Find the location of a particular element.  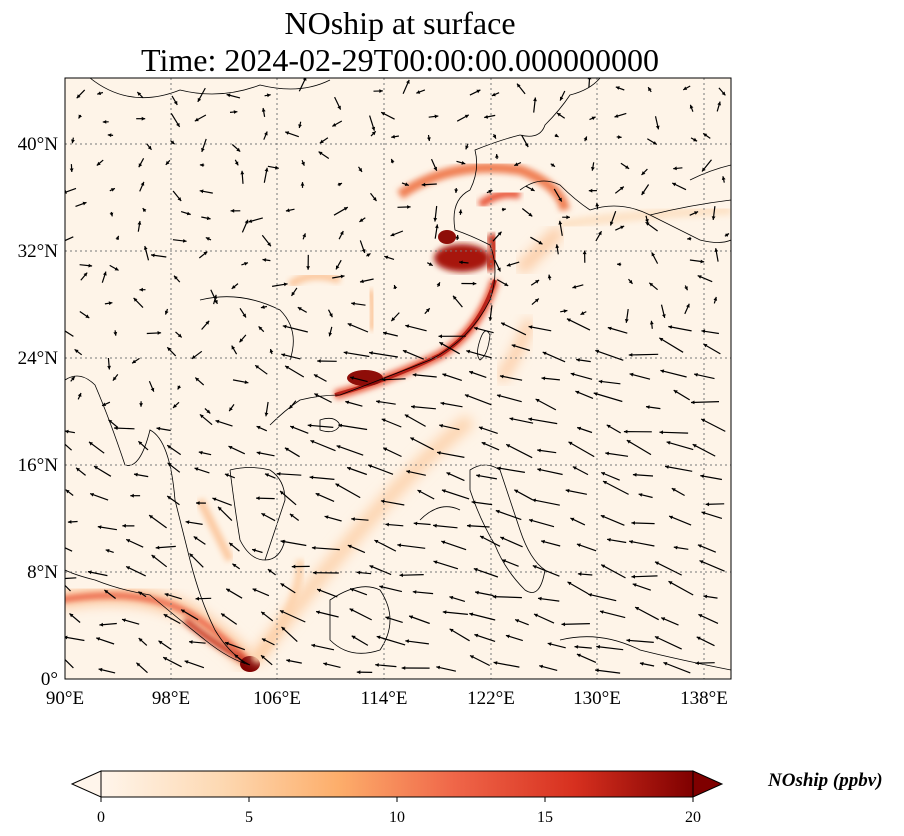

lat-tick-label: 24°N is located at coordinates (38, 358).